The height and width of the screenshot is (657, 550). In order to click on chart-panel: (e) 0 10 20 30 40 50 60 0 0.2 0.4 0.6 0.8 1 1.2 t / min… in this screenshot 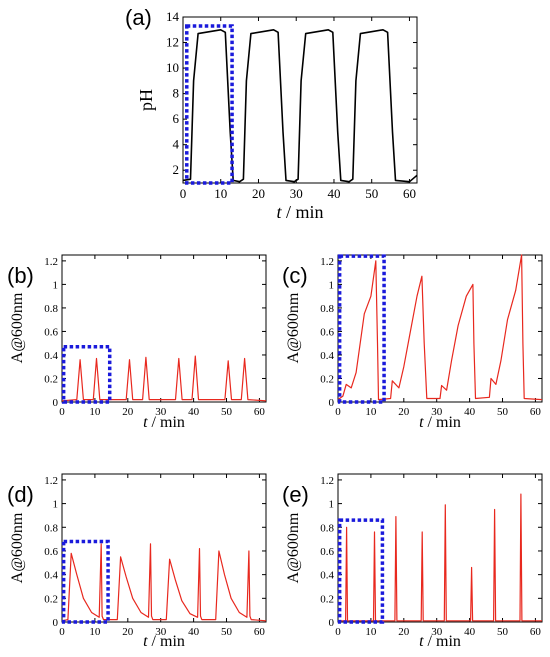, I will do `click(412, 561)`.